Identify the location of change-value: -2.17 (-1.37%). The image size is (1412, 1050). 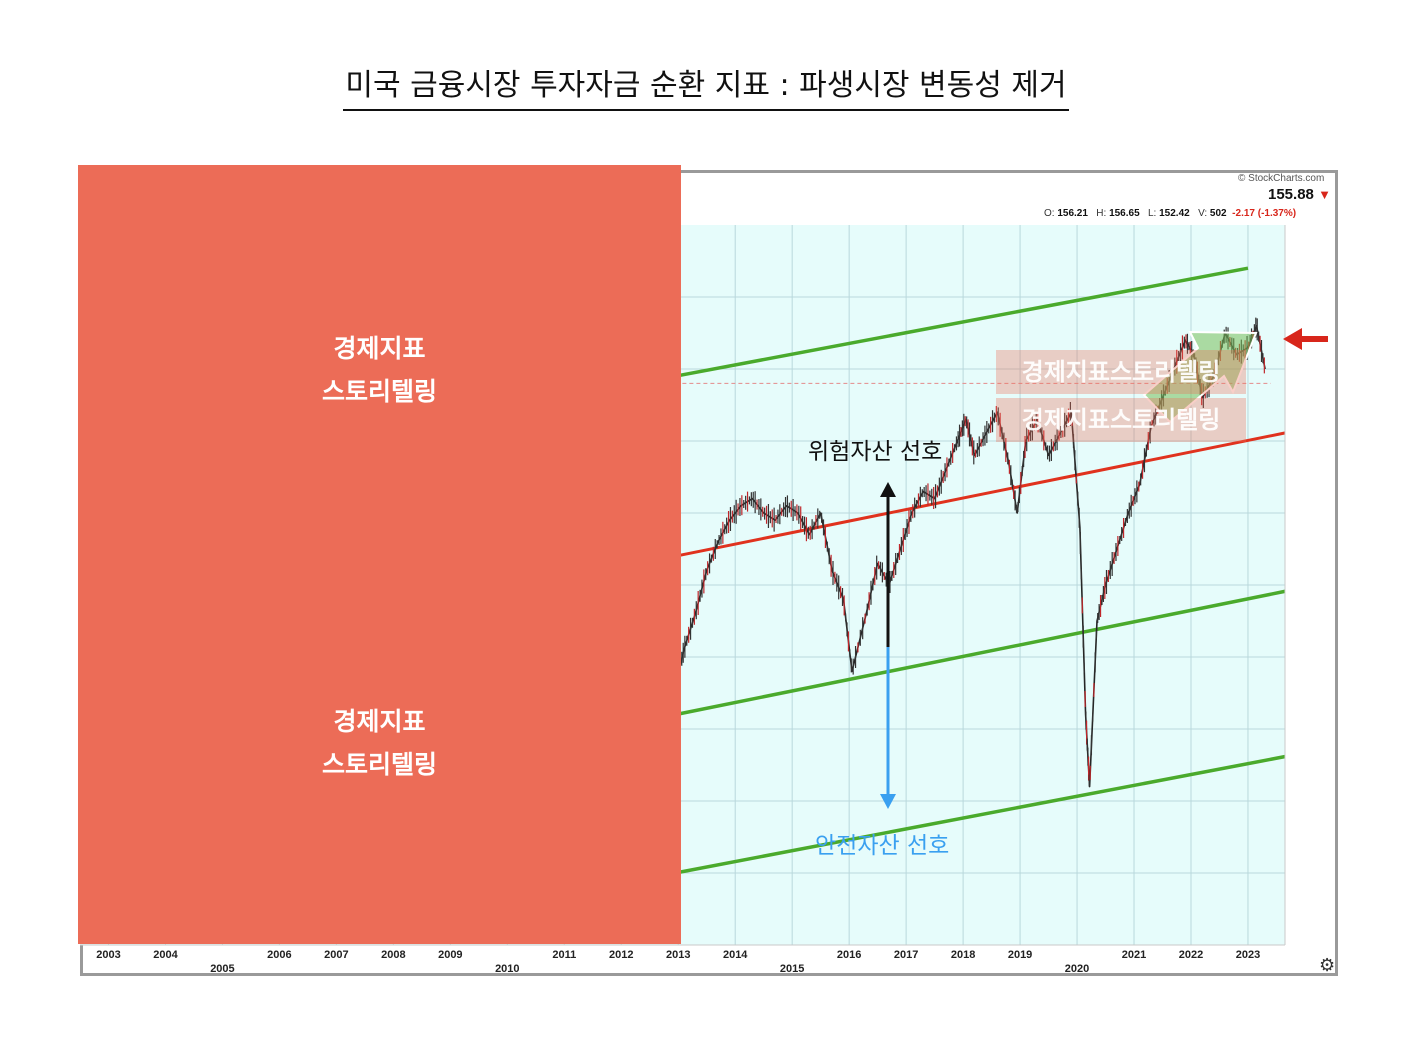
(1264, 213).